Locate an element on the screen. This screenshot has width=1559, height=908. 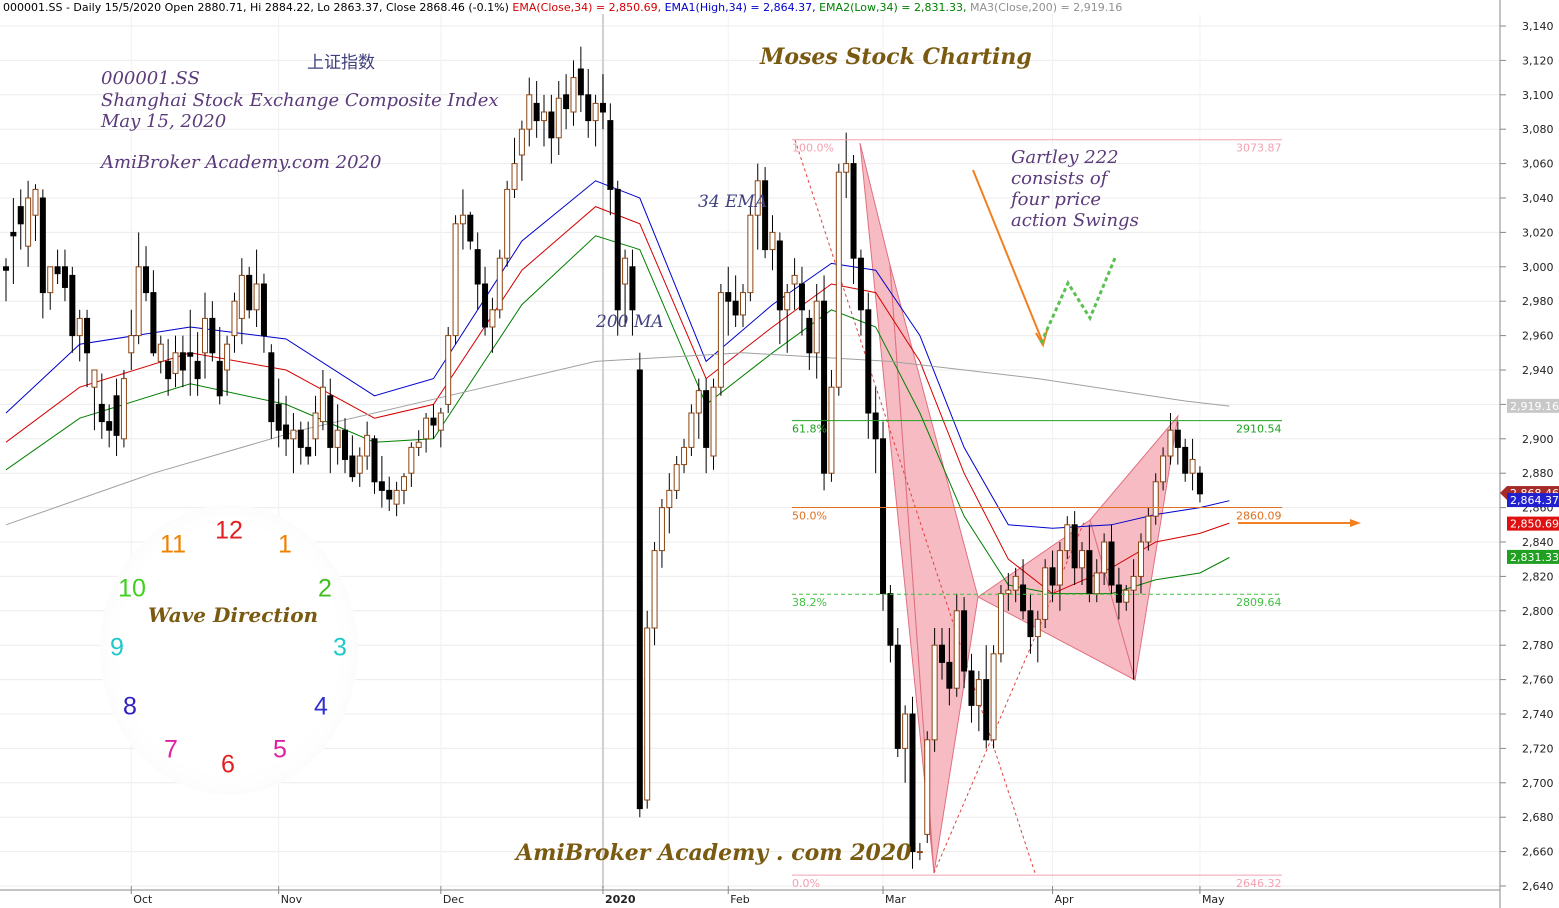
y-tick-label-2780: 2,780 is located at coordinates (1538, 645).